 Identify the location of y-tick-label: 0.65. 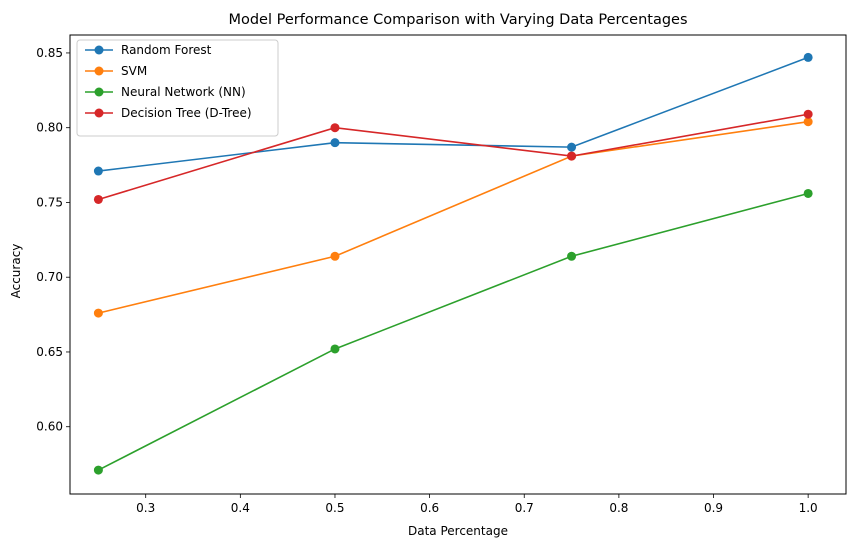
(49, 352).